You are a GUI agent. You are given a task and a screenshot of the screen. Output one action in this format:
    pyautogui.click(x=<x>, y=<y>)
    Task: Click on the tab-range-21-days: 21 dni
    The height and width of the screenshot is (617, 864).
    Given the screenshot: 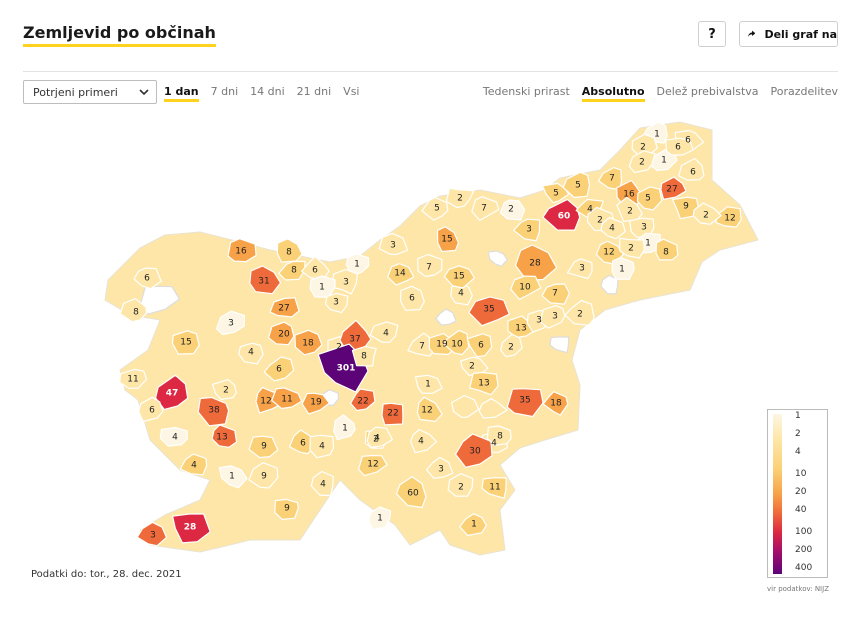 What is the action you would take?
    pyautogui.click(x=314, y=91)
    